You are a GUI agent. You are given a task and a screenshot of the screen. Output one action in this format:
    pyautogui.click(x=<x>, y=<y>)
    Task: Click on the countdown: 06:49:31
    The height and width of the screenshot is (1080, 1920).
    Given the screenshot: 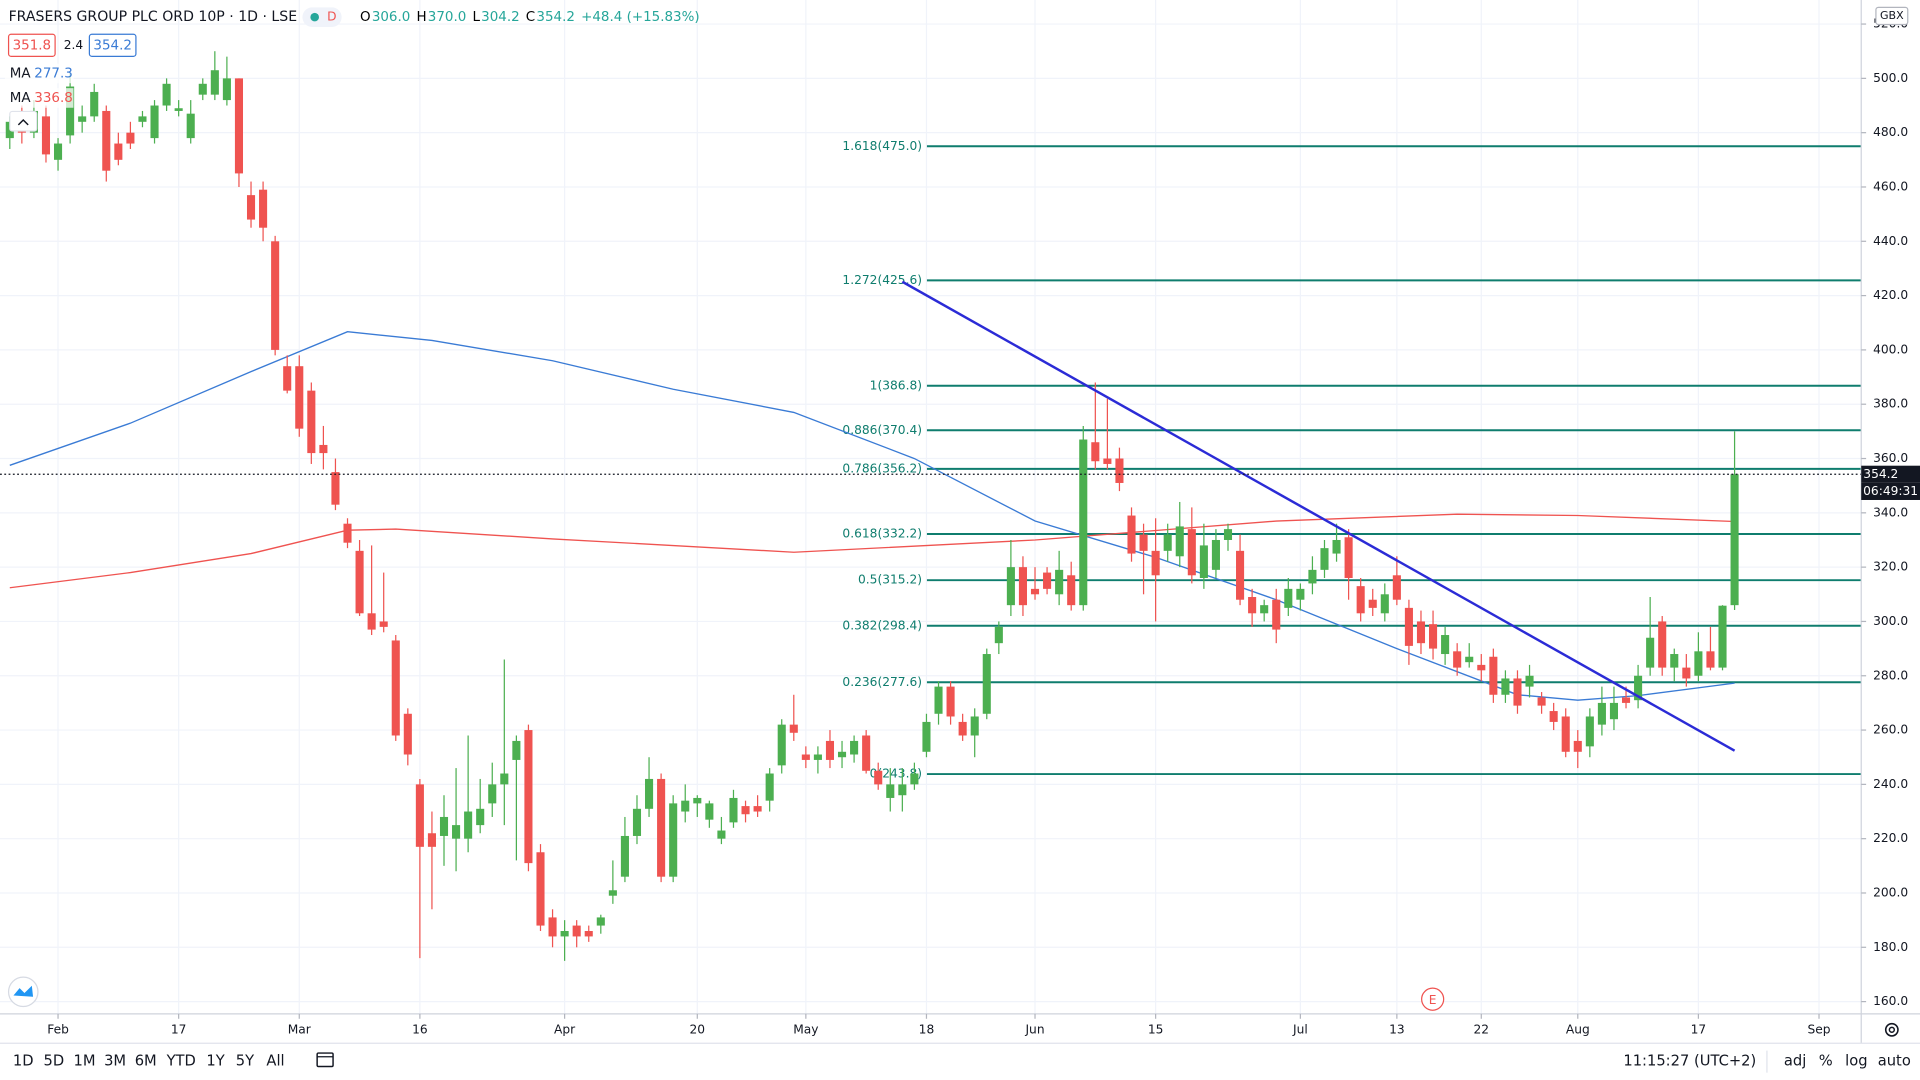 What is the action you would take?
    pyautogui.click(x=1890, y=491)
    